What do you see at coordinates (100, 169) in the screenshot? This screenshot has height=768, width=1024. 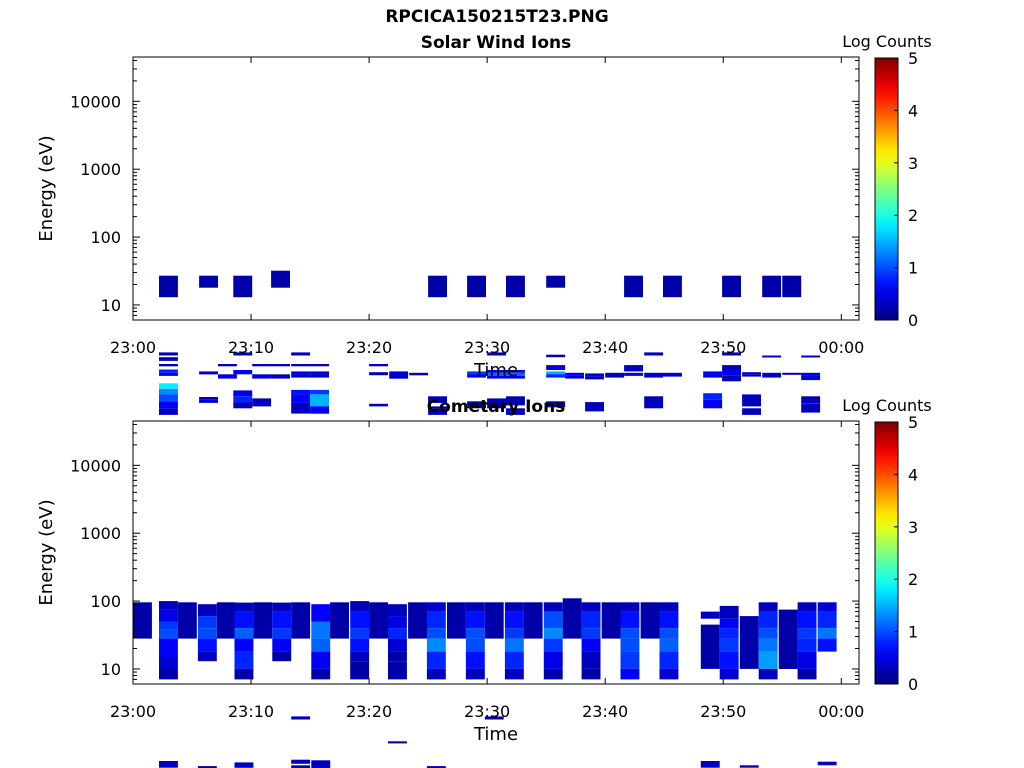 I see `y-tick-label: 1000` at bounding box center [100, 169].